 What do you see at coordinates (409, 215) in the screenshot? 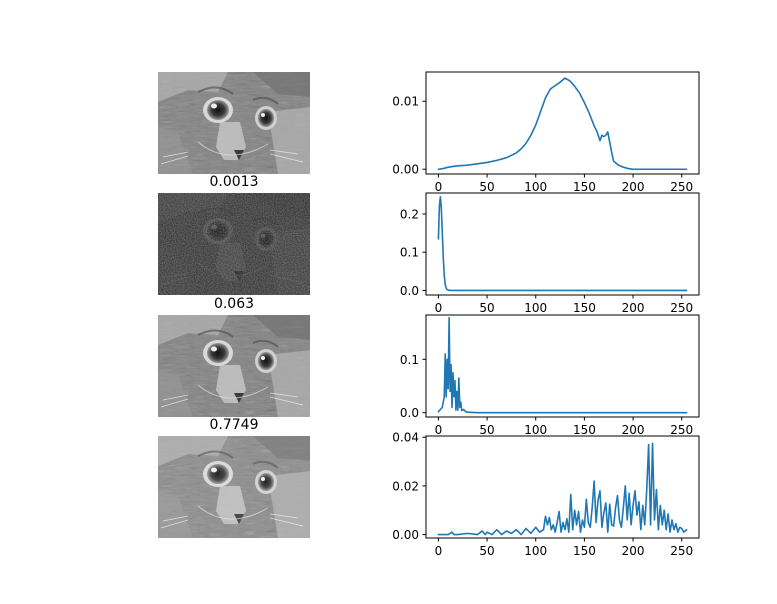
I see `y-tick-label: 0.2` at bounding box center [409, 215].